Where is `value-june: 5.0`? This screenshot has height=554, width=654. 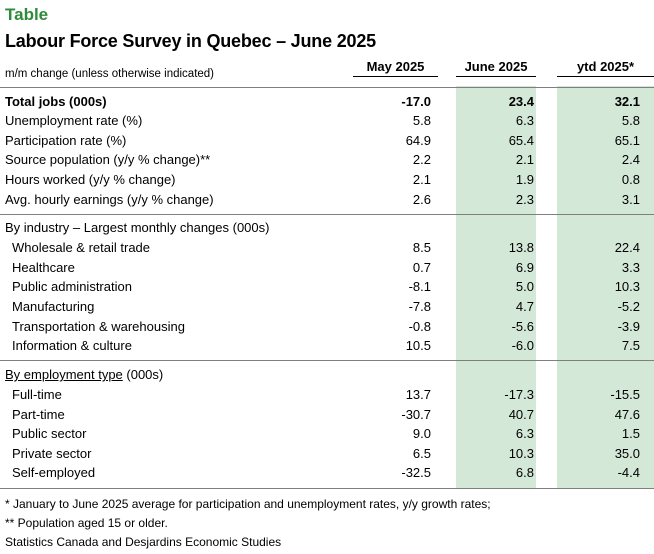 value-june: 5.0 is located at coordinates (524, 286).